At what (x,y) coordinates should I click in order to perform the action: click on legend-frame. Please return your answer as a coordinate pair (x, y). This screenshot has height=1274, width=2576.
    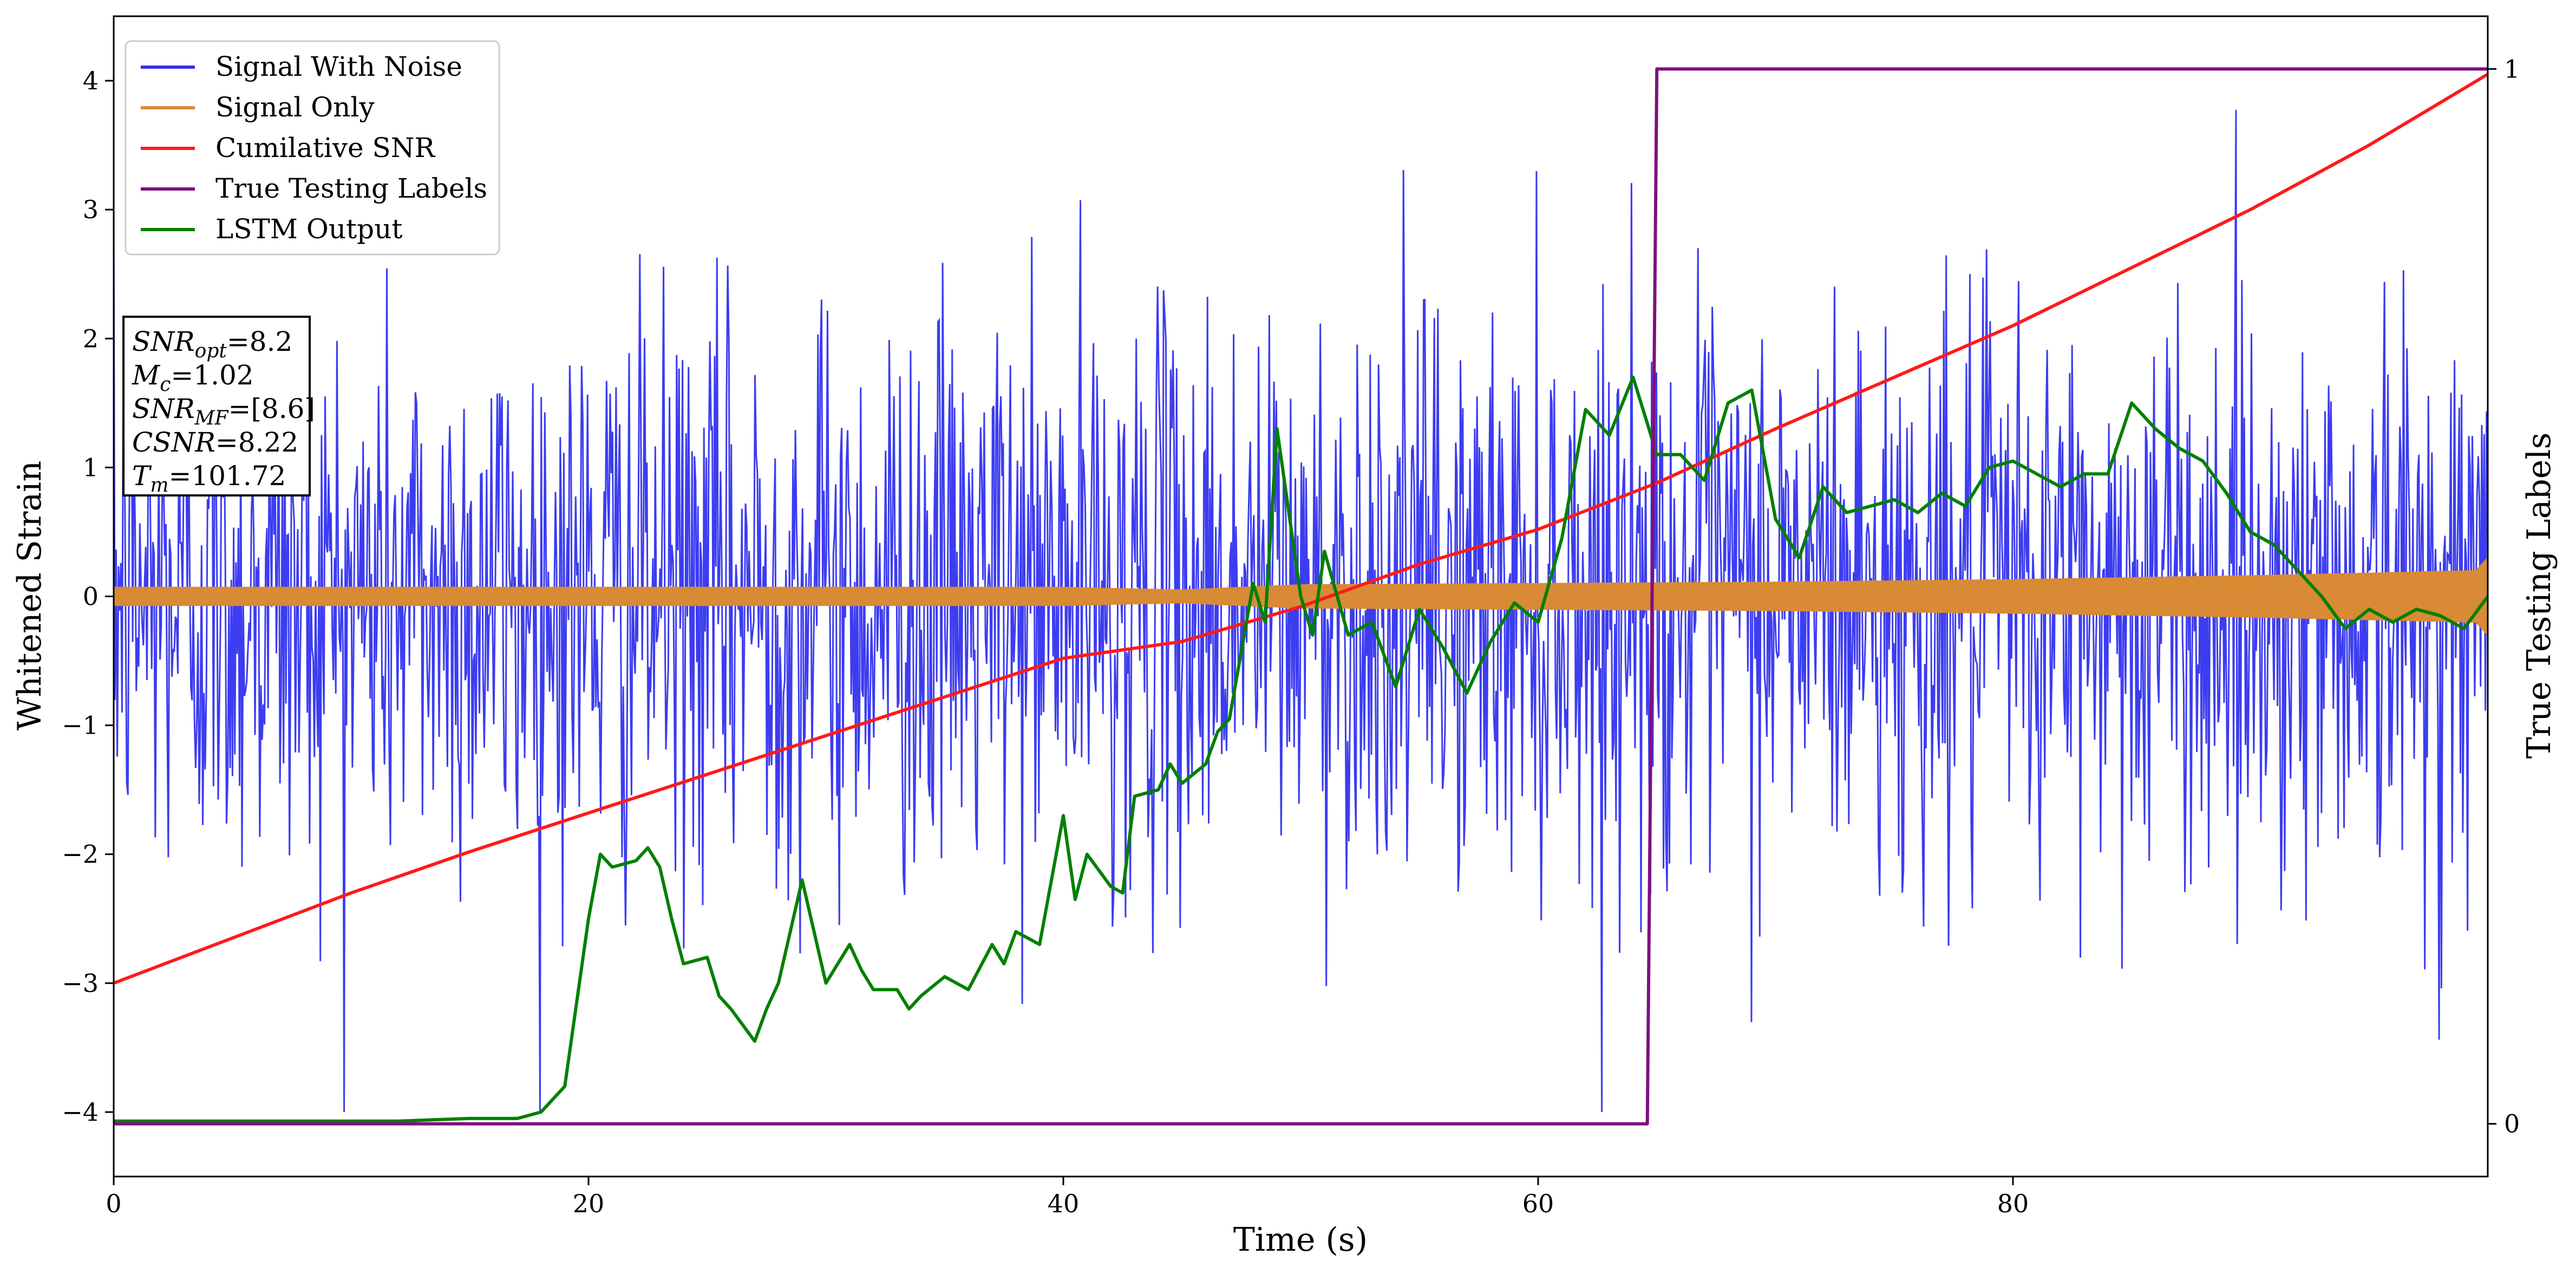
    Looking at the image, I should click on (312, 148).